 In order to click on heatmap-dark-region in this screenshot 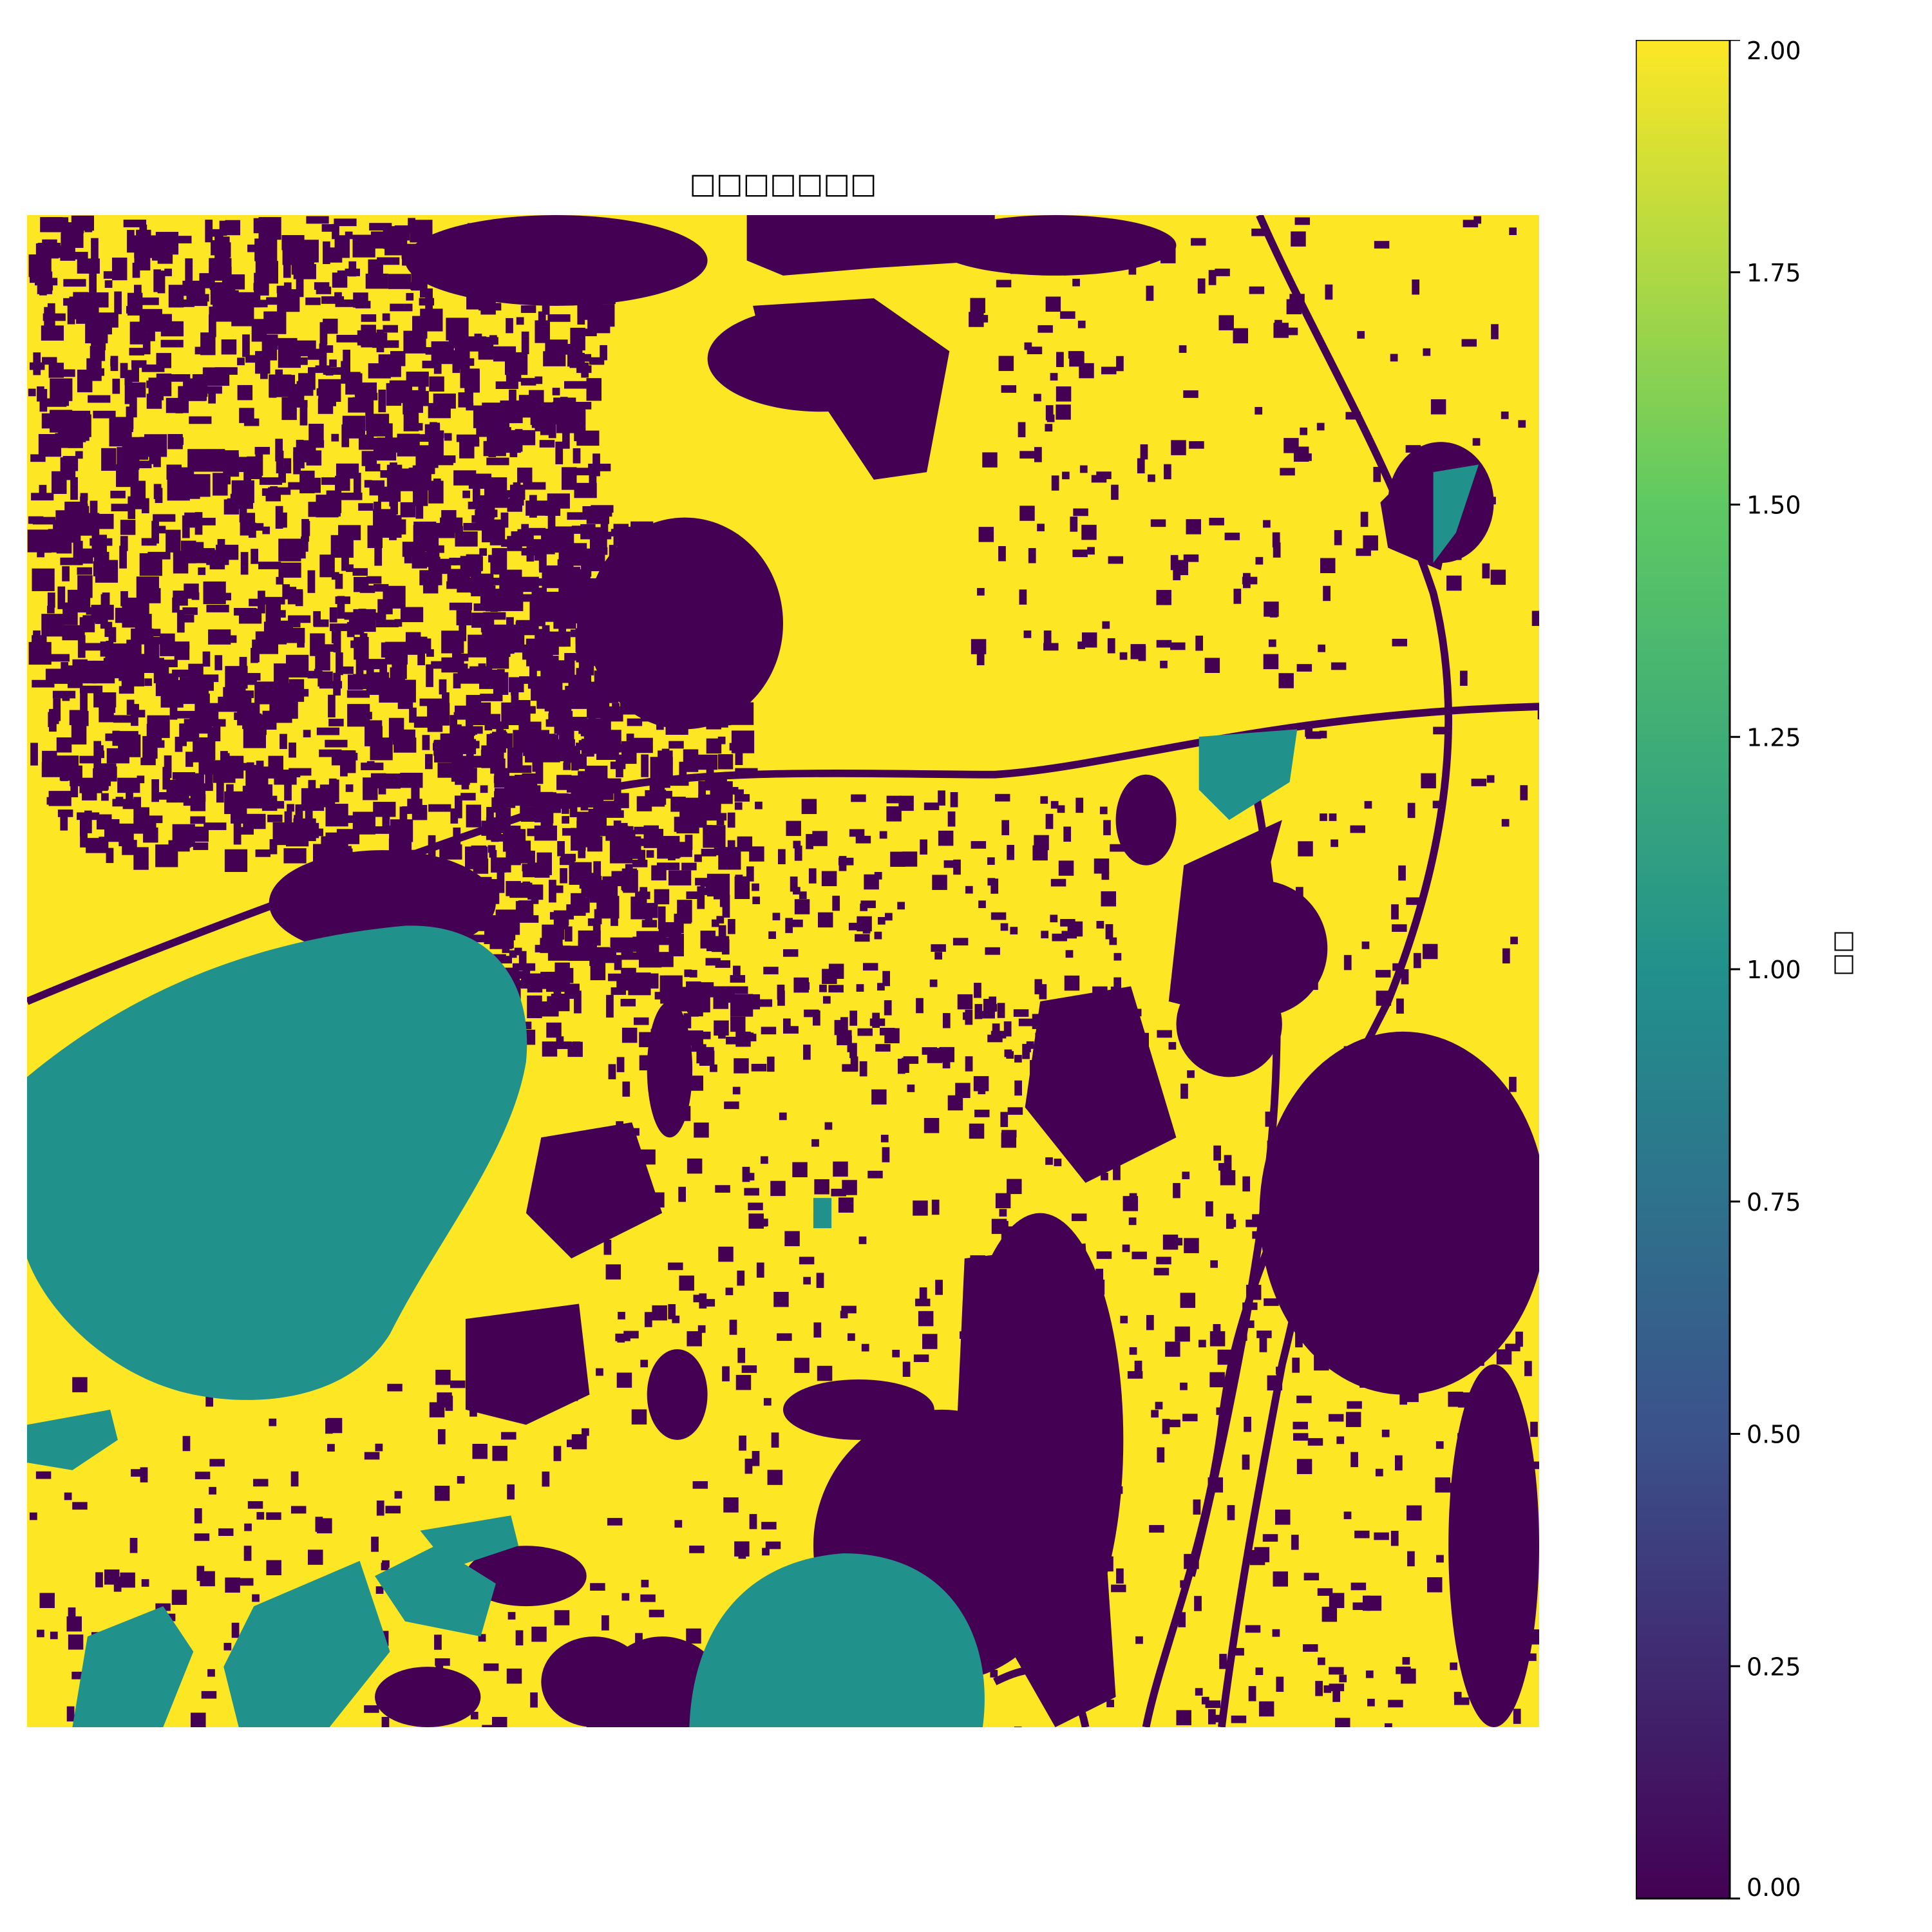, I will do `click(851, 389)`.